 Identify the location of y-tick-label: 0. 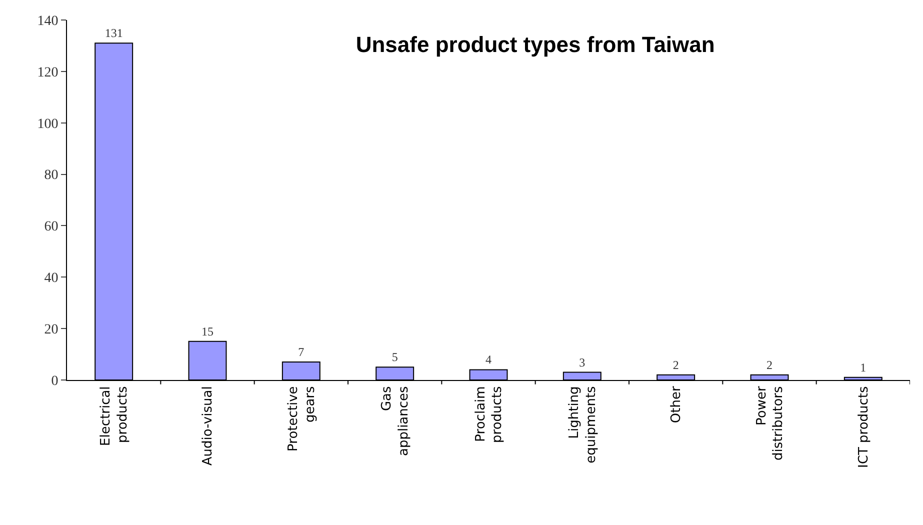
(54, 381).